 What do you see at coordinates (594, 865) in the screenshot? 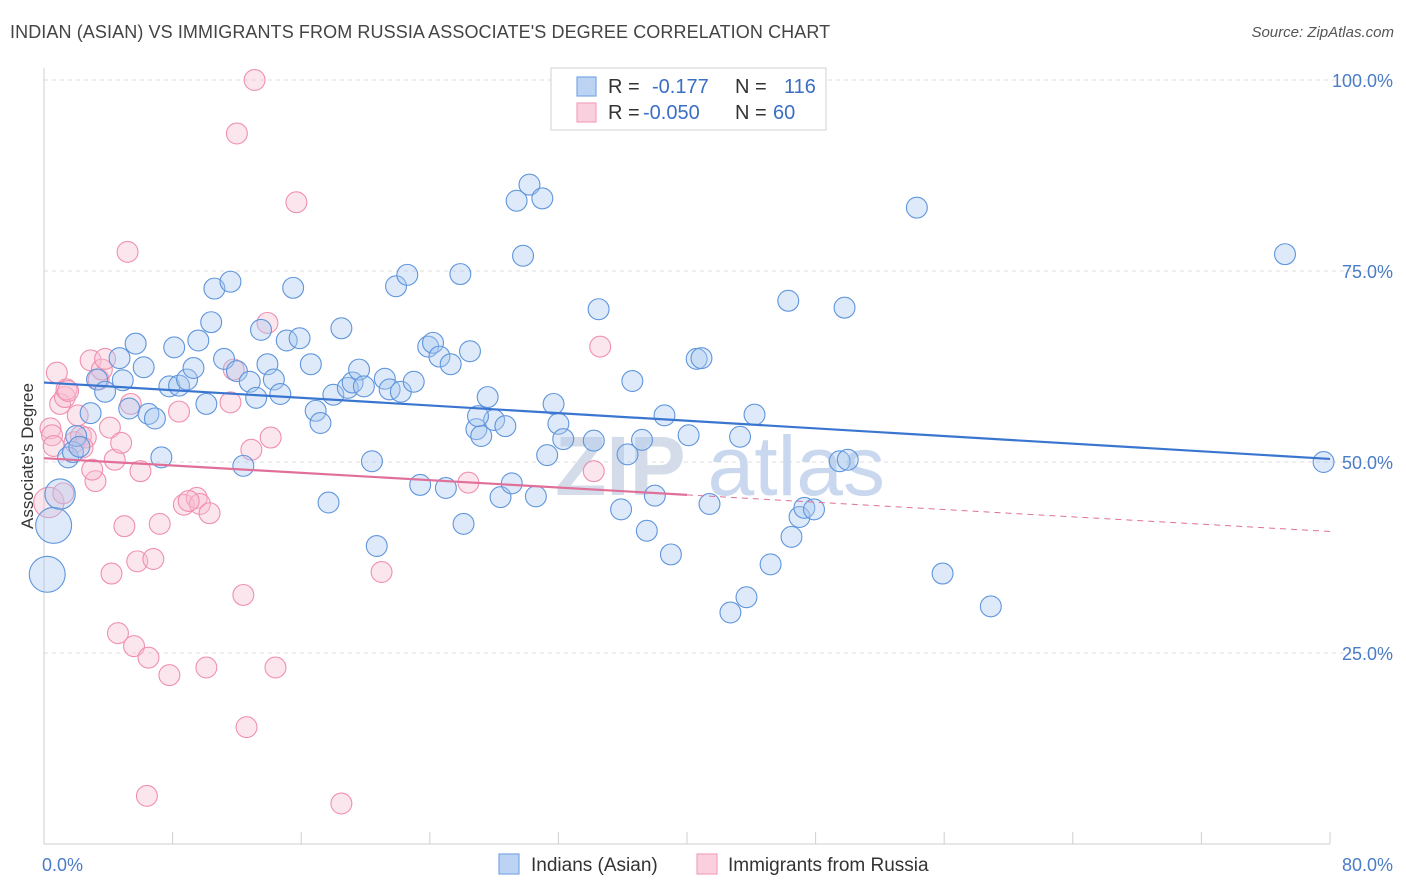
I see `bottom-legend-label-blue: Indians (Asian)` at bounding box center [594, 865].